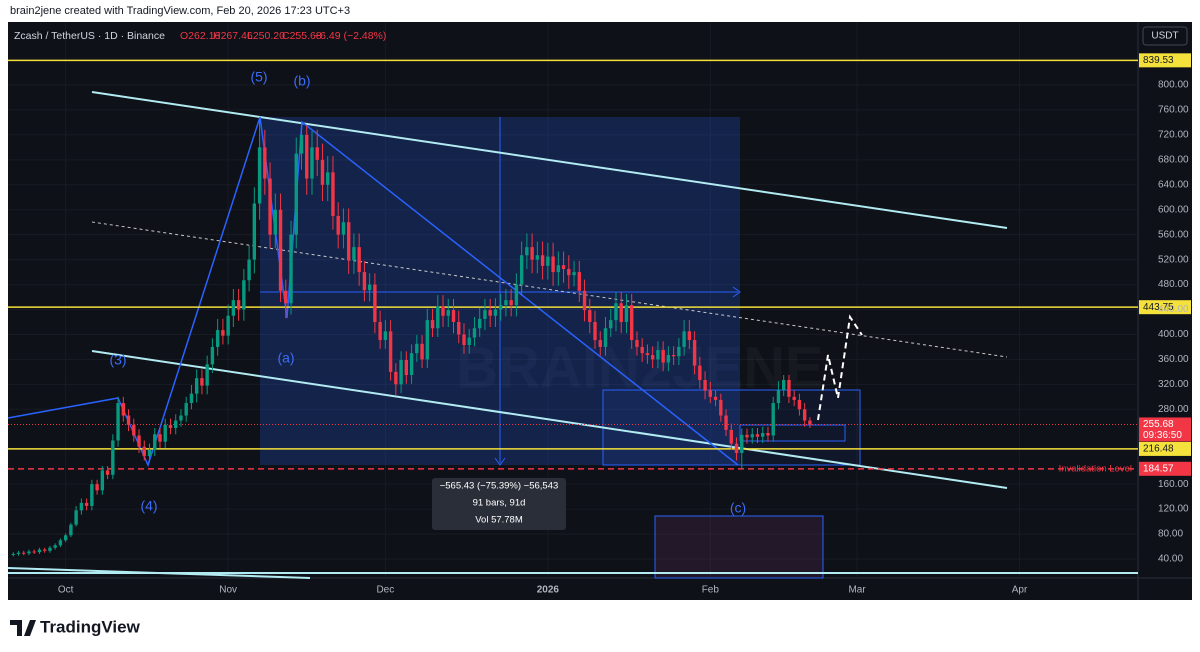 Image resolution: width=1200 pixels, height=652 pixels. Describe the element at coordinates (1173, 110) in the screenshot. I see `y-tick-label: 760.00` at that location.